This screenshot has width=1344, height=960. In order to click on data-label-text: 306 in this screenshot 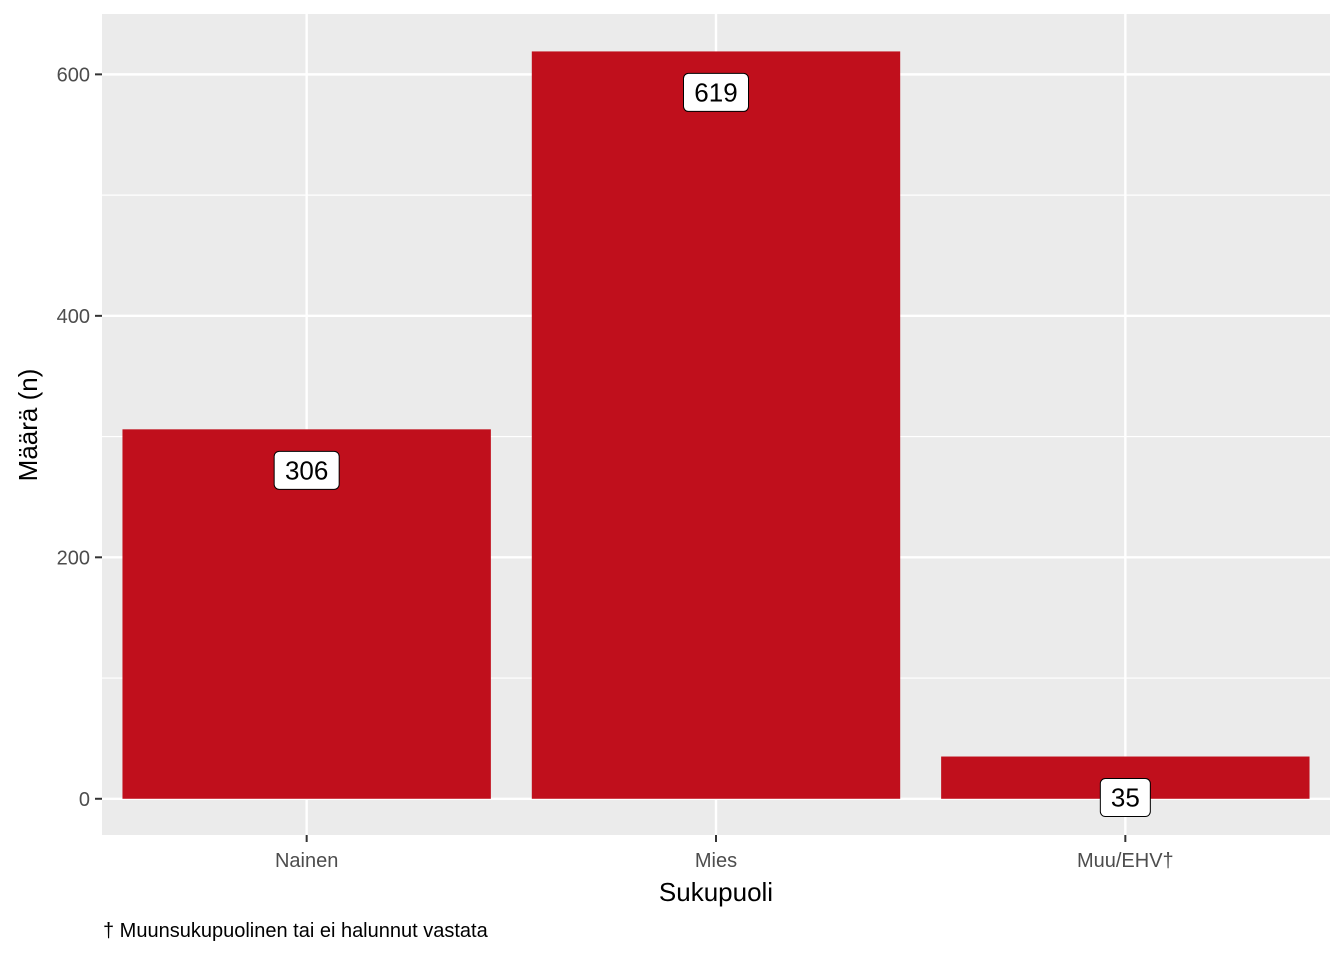, I will do `click(306, 470)`.